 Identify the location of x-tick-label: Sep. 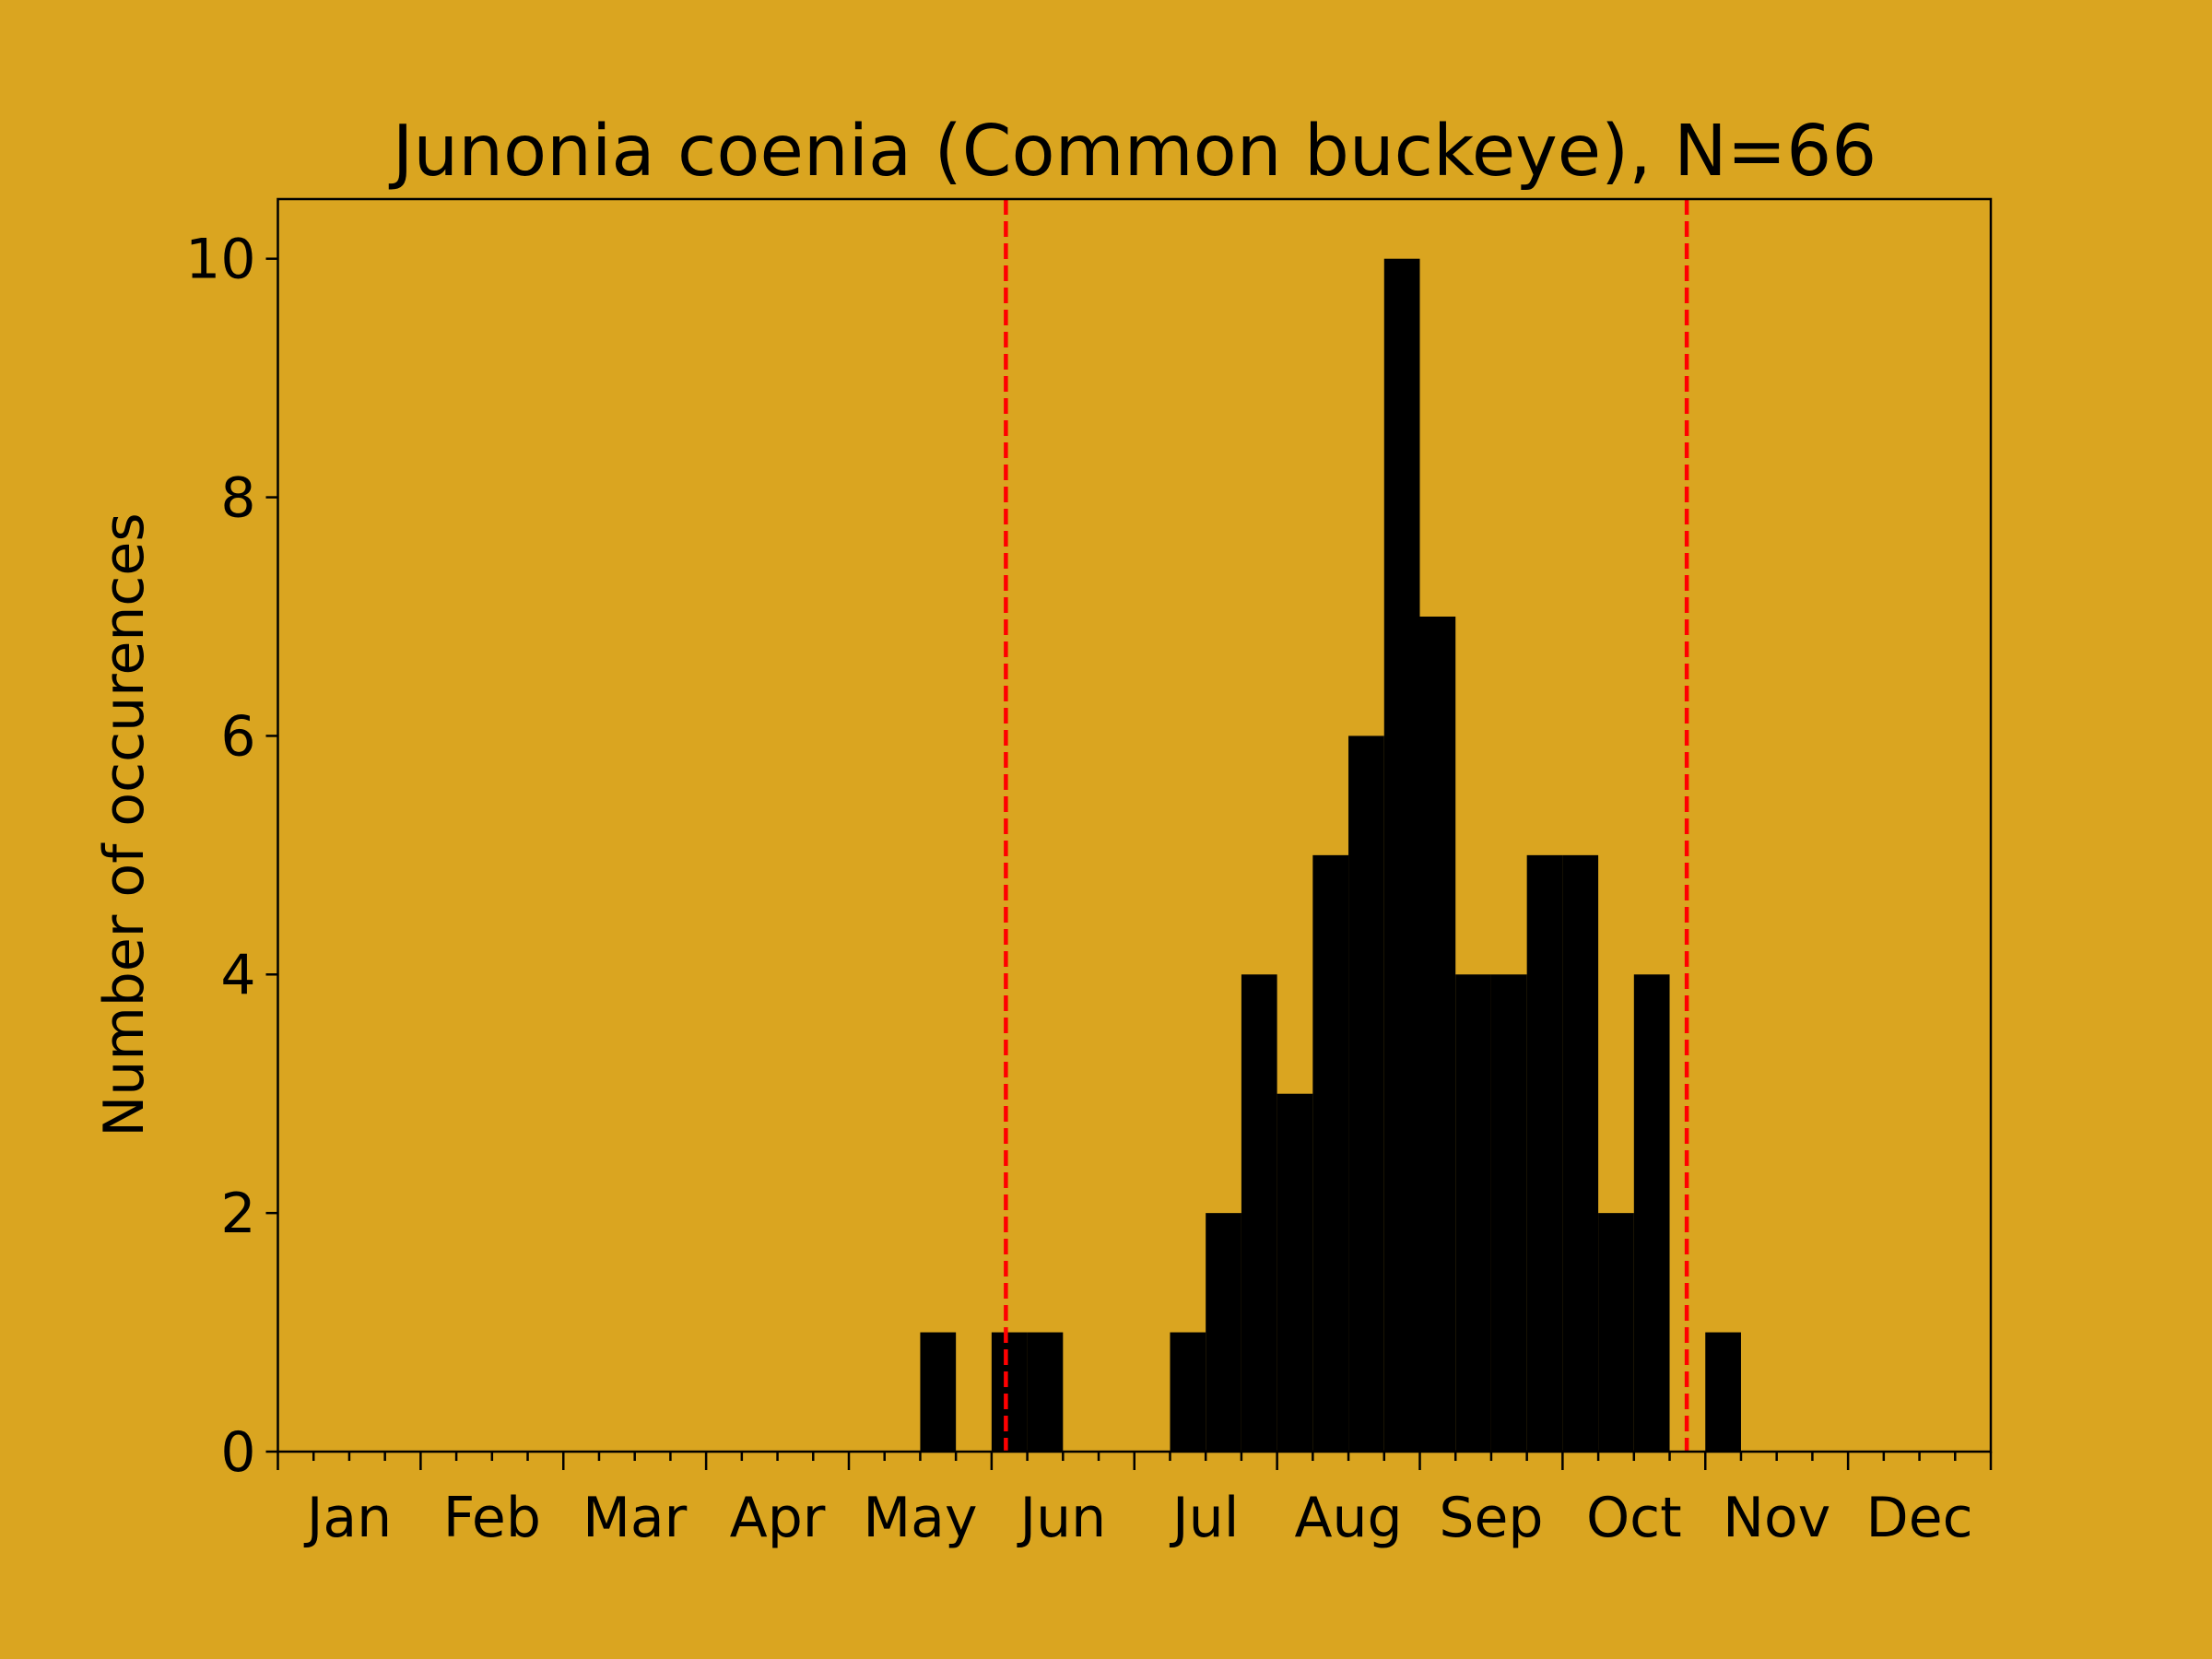
(1491, 1518).